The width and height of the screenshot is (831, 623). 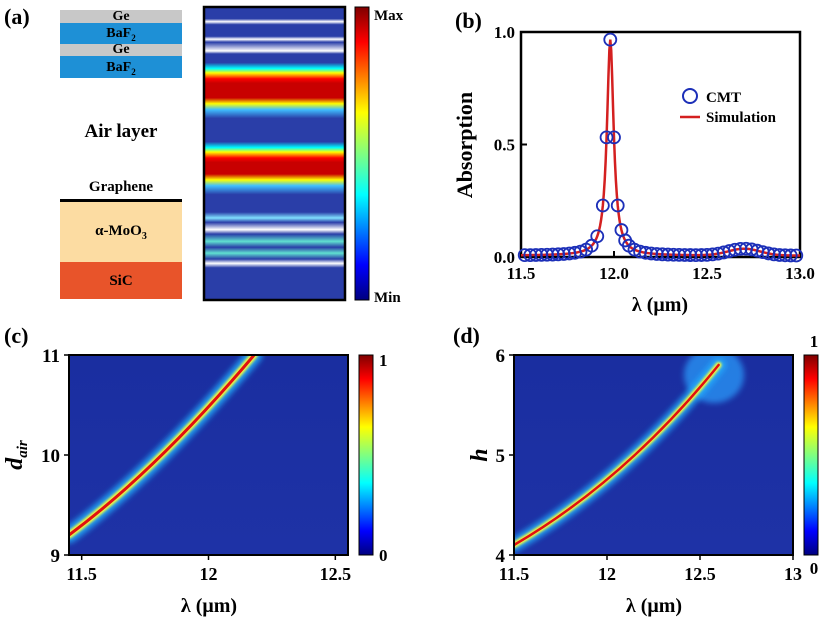 What do you see at coordinates (56, 556) in the screenshot?
I see `y-tick-label: 9` at bounding box center [56, 556].